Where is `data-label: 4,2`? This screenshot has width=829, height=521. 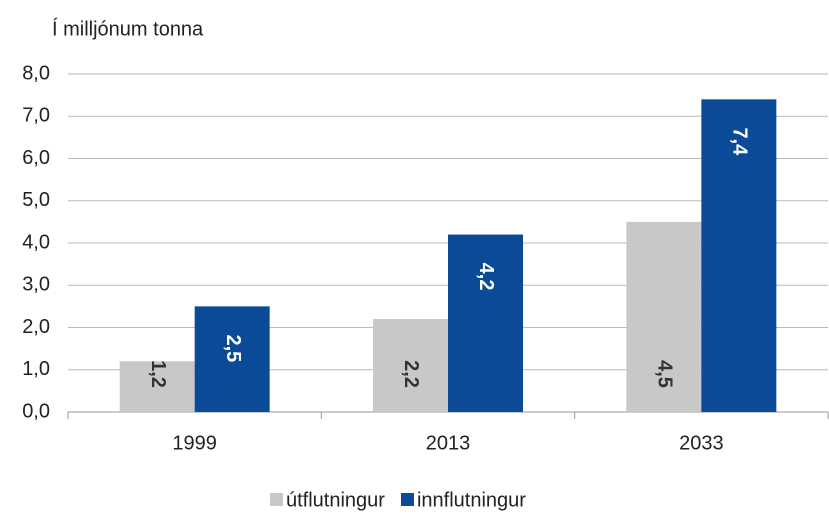 data-label: 4,2 is located at coordinates (486, 277).